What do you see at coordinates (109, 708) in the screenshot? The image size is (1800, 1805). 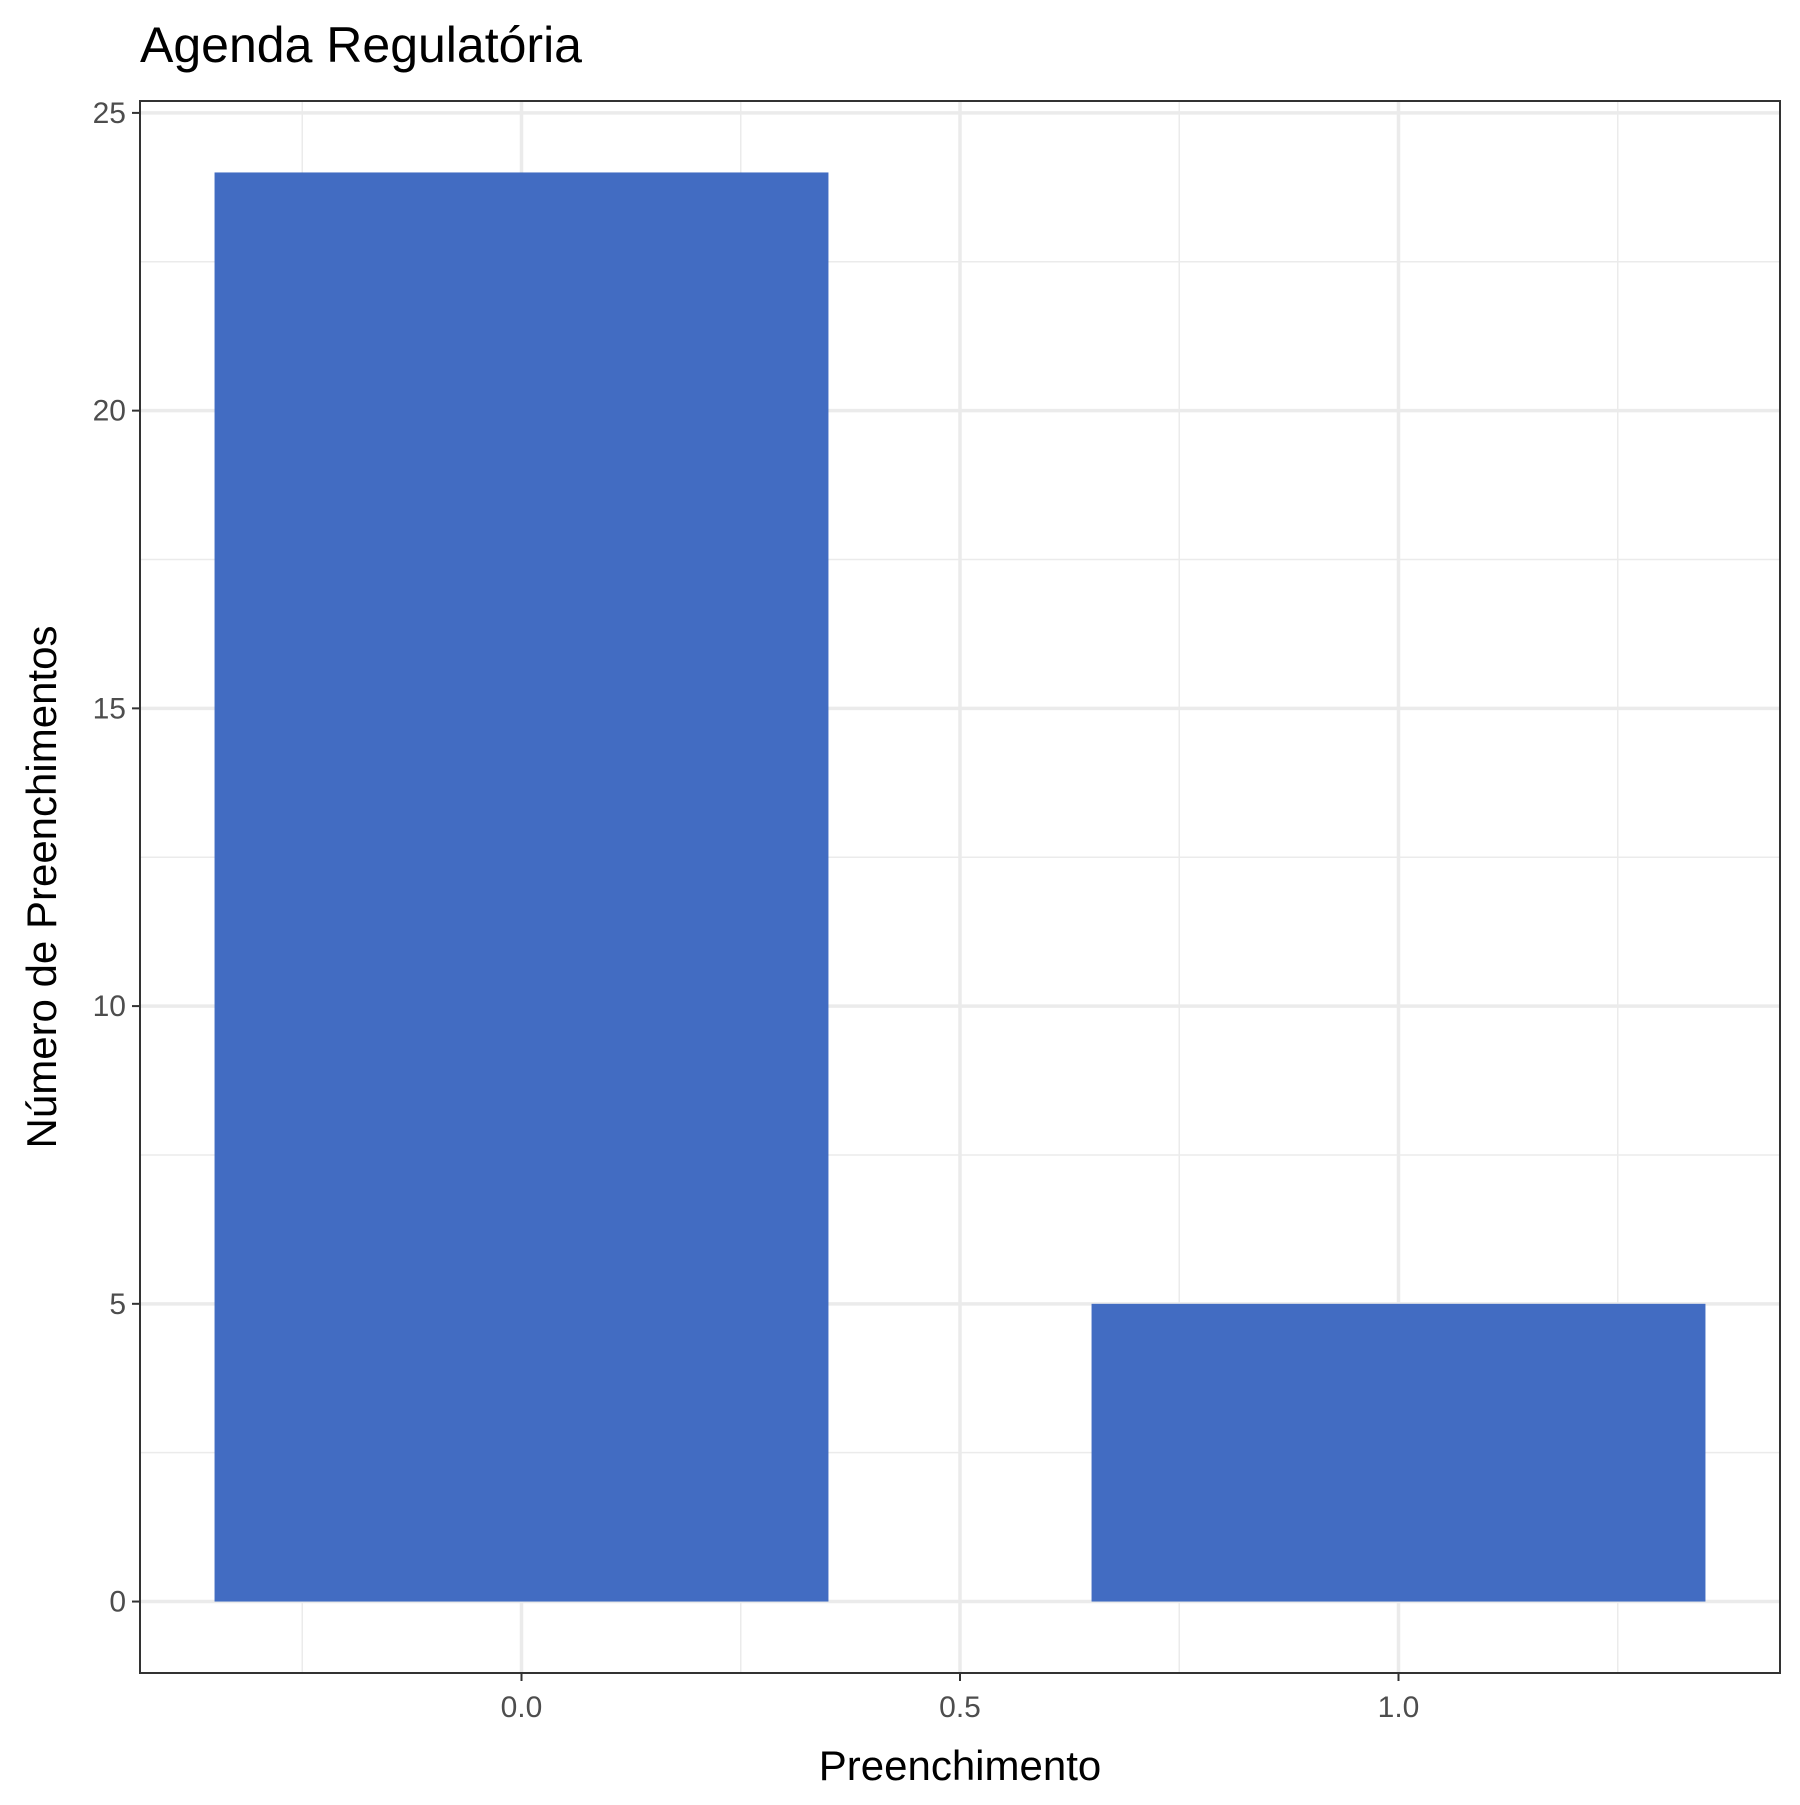 I see `y-tick-label: 15` at bounding box center [109, 708].